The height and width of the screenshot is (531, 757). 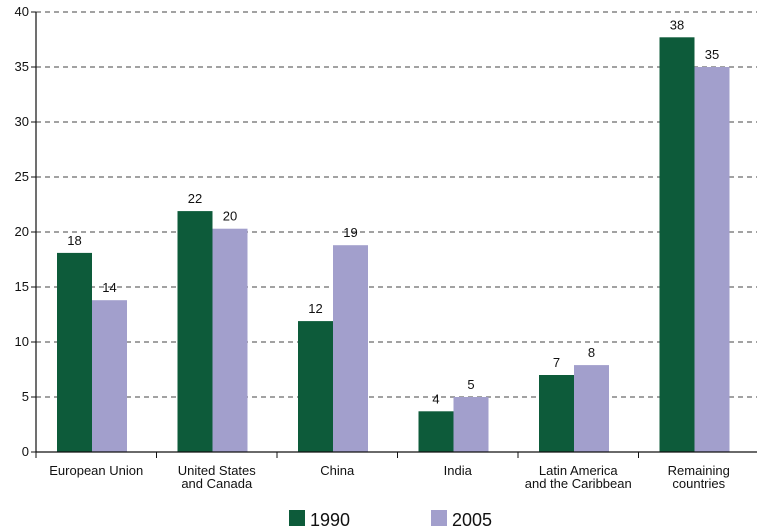 What do you see at coordinates (22, 11) in the screenshot?
I see `y-tick-label: 40` at bounding box center [22, 11].